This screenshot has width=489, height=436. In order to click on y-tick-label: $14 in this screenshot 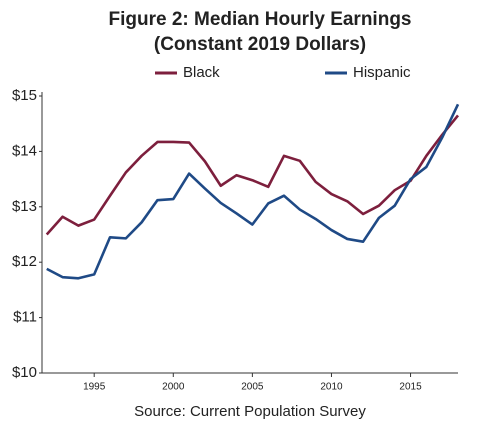, I will do `click(24, 150)`.